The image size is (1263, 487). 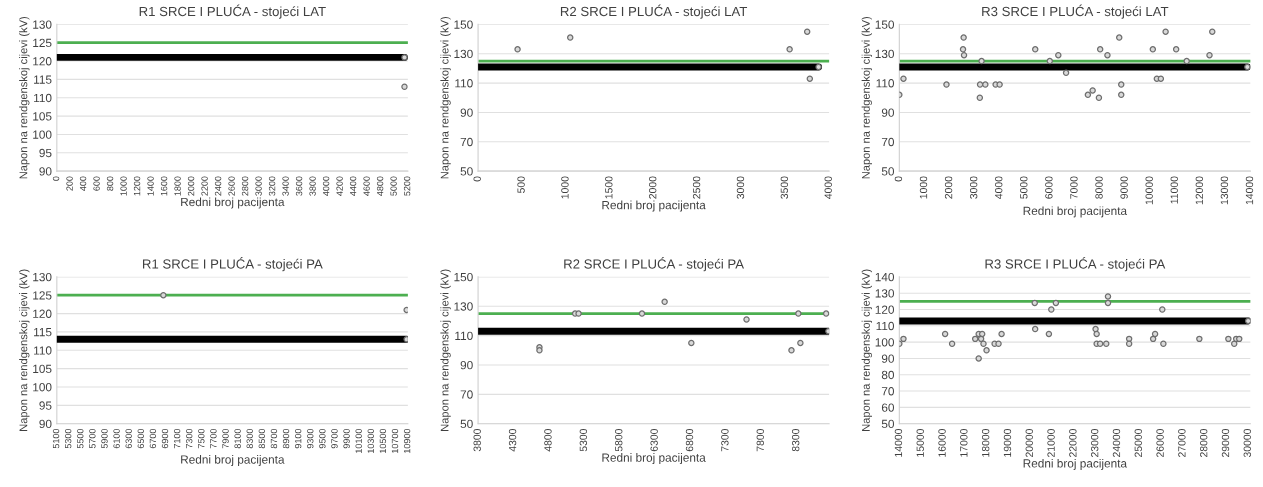 I want to click on y-tick-label: 150, so click(x=463, y=24).